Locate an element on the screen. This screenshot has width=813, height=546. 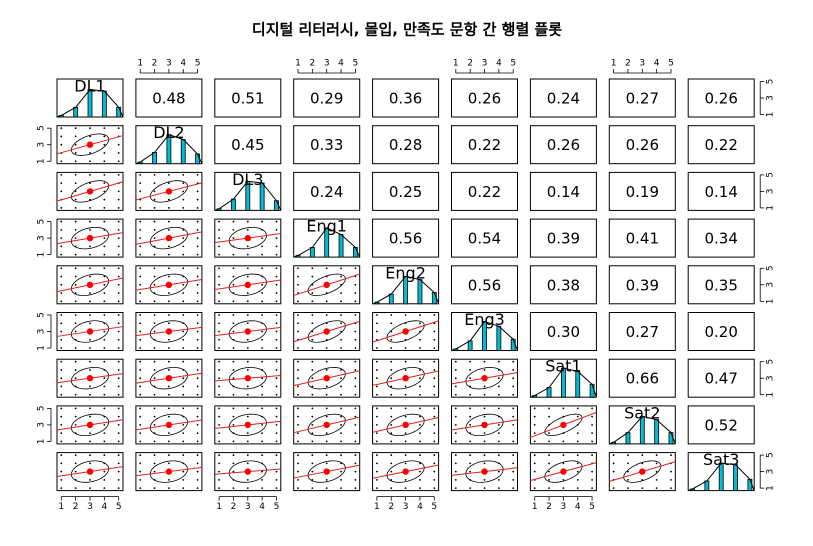
variable-name: DL1 is located at coordinates (89, 86).